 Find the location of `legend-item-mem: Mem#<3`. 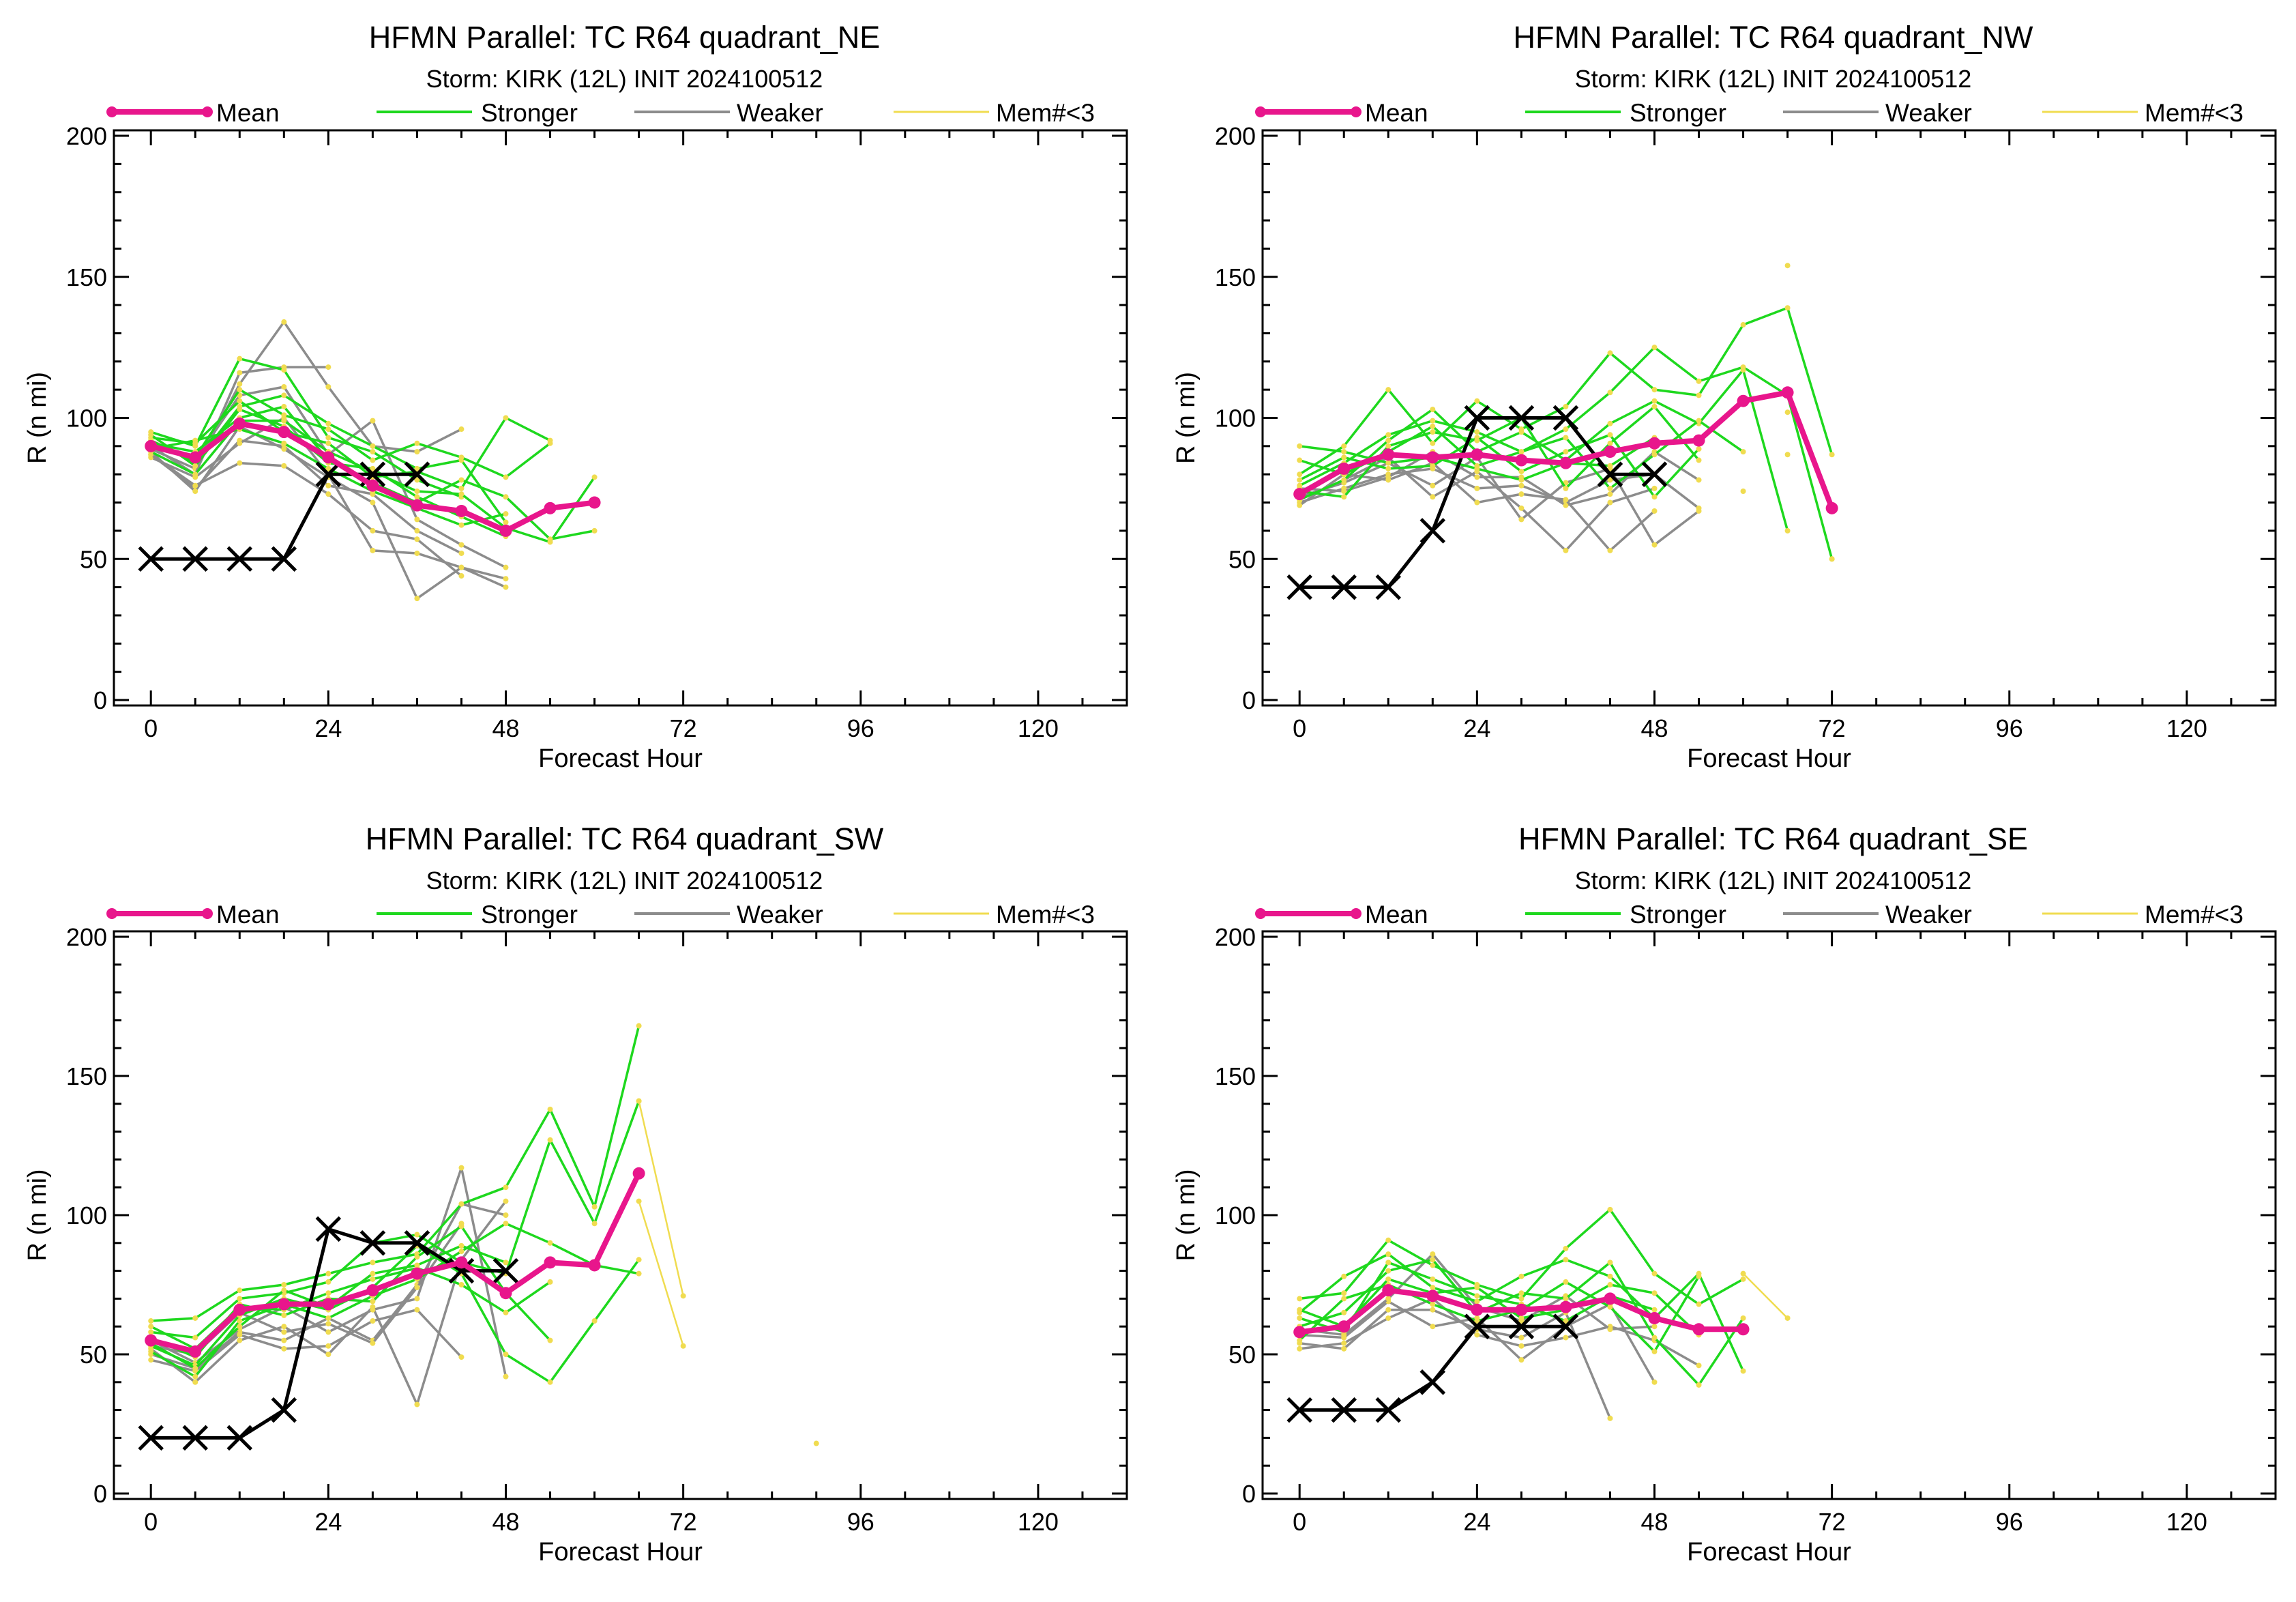

legend-item-mem: Mem#<3 is located at coordinates (2142, 113).